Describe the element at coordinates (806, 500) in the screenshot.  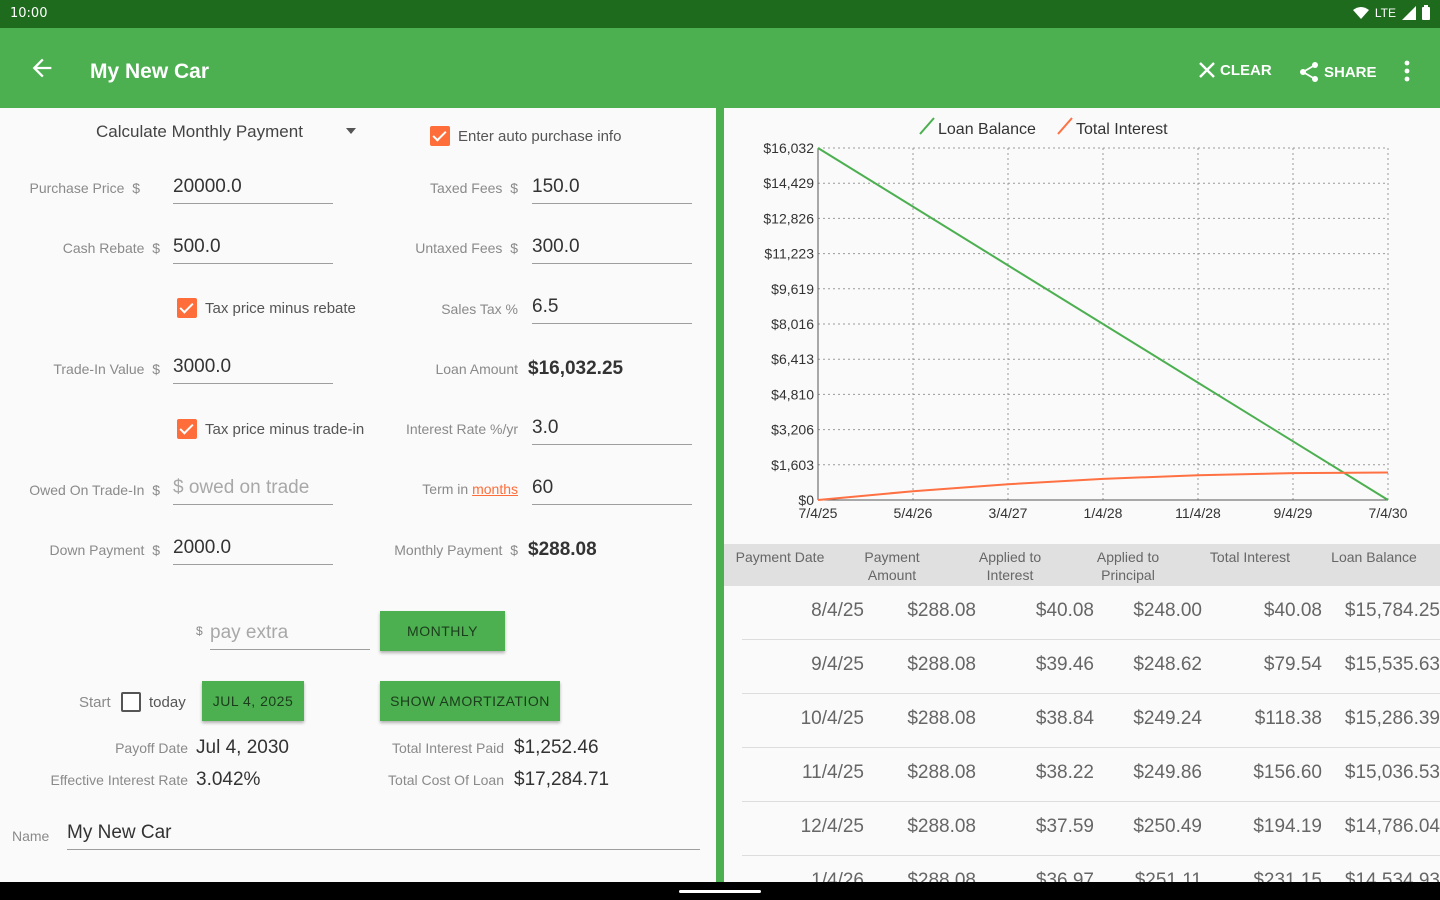
I see `y-tick-label: $0` at that location.